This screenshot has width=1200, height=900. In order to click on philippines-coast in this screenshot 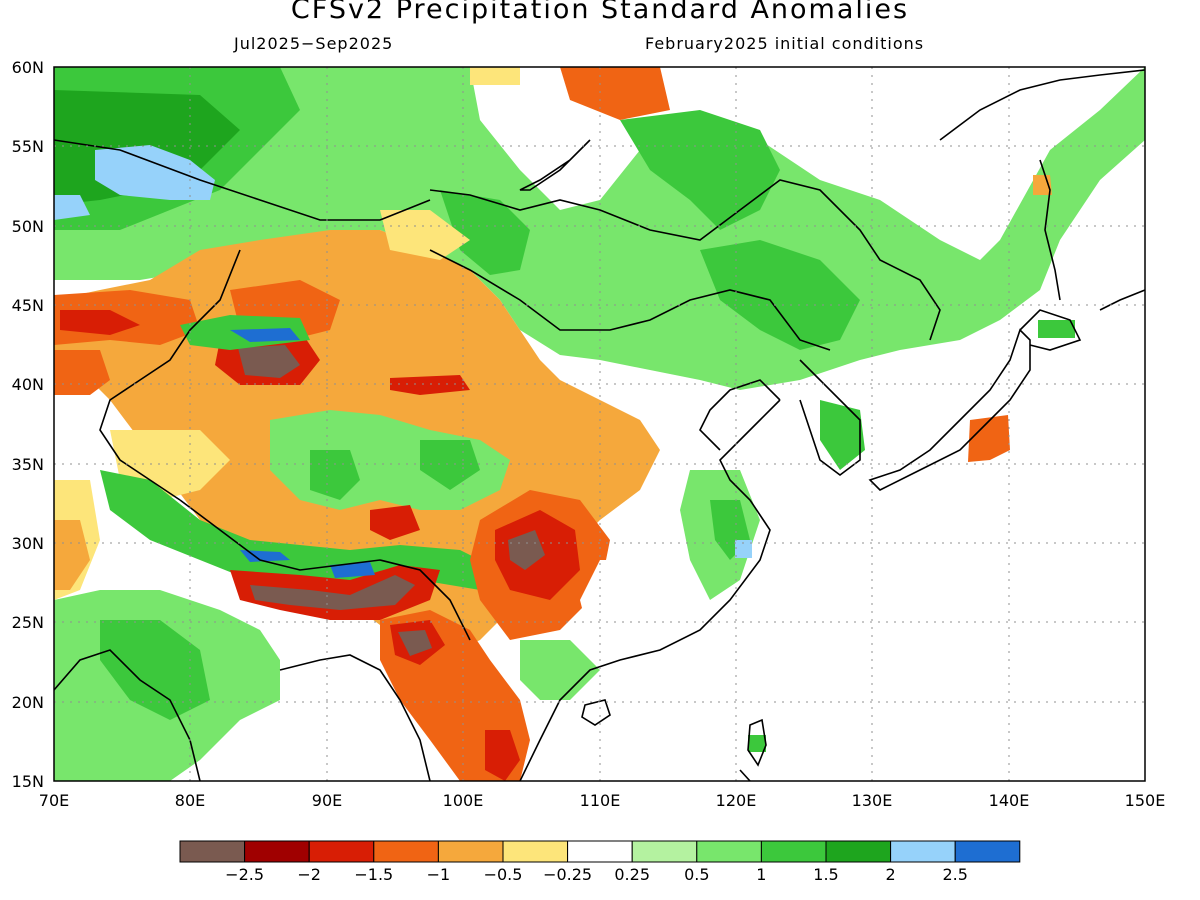, I will do `click(745, 775)`.